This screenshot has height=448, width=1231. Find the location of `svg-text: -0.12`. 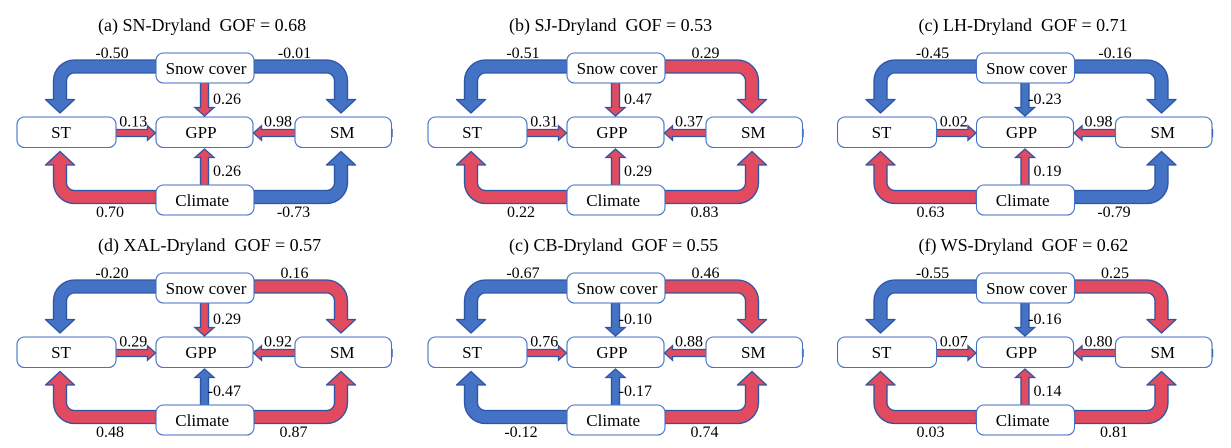

svg-text: -0.12 is located at coordinates (520, 432).